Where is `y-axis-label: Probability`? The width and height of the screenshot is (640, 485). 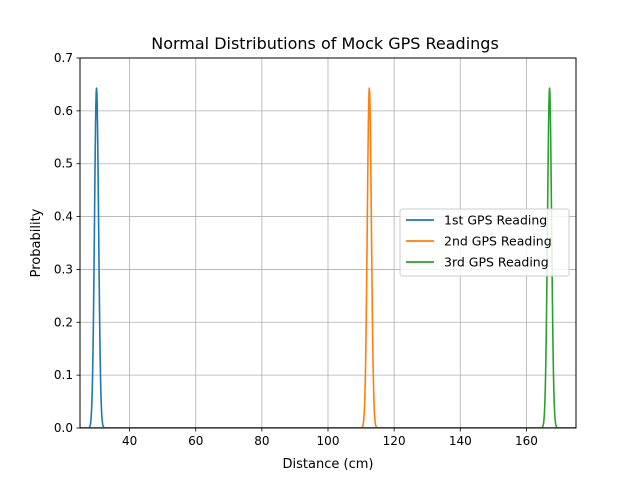 y-axis-label: Probability is located at coordinates (36, 242).